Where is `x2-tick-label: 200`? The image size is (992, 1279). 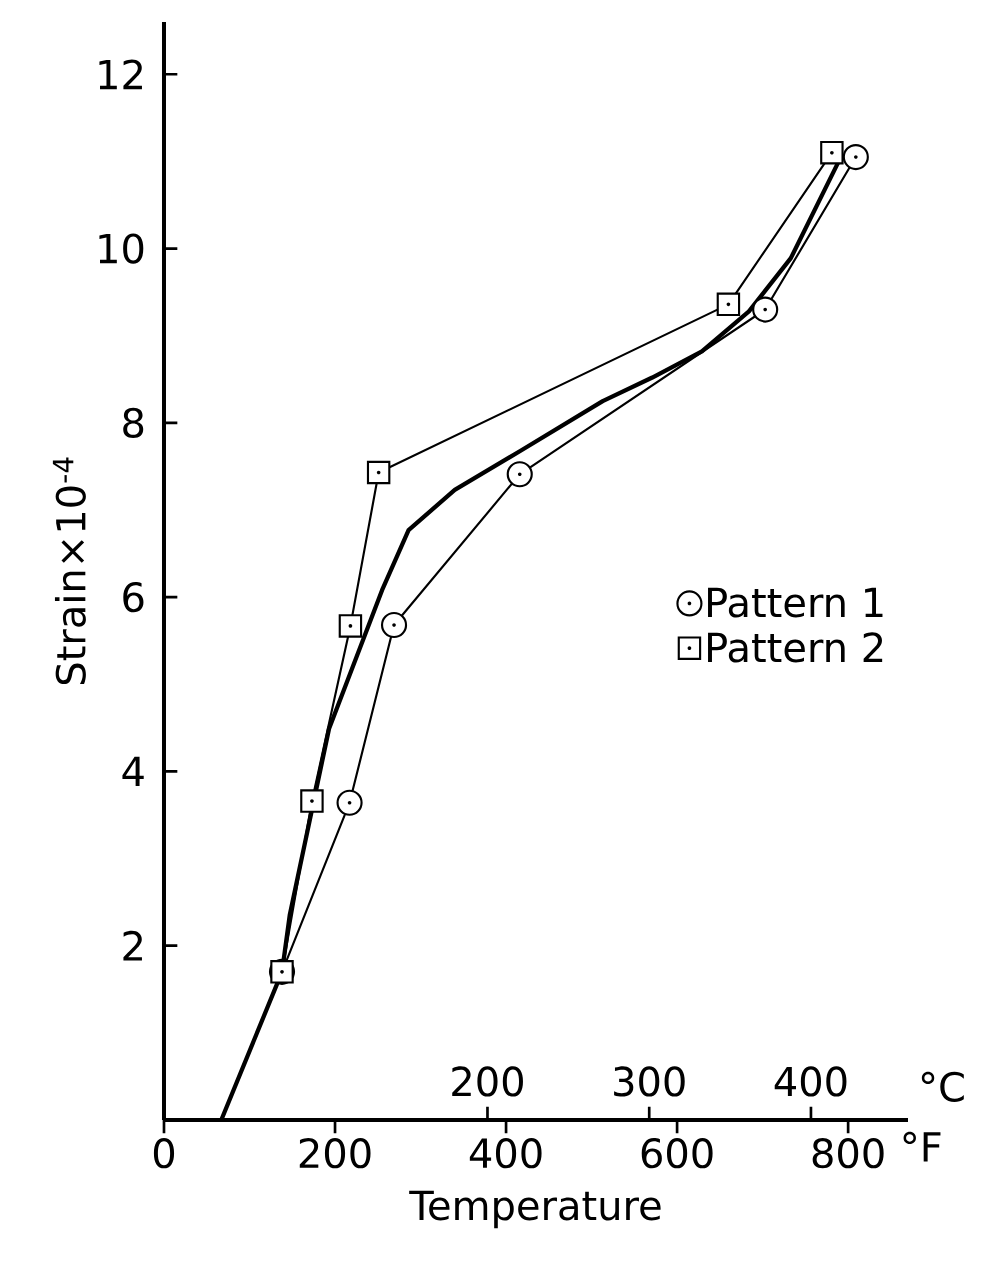 x2-tick-label: 200 is located at coordinates (487, 1081).